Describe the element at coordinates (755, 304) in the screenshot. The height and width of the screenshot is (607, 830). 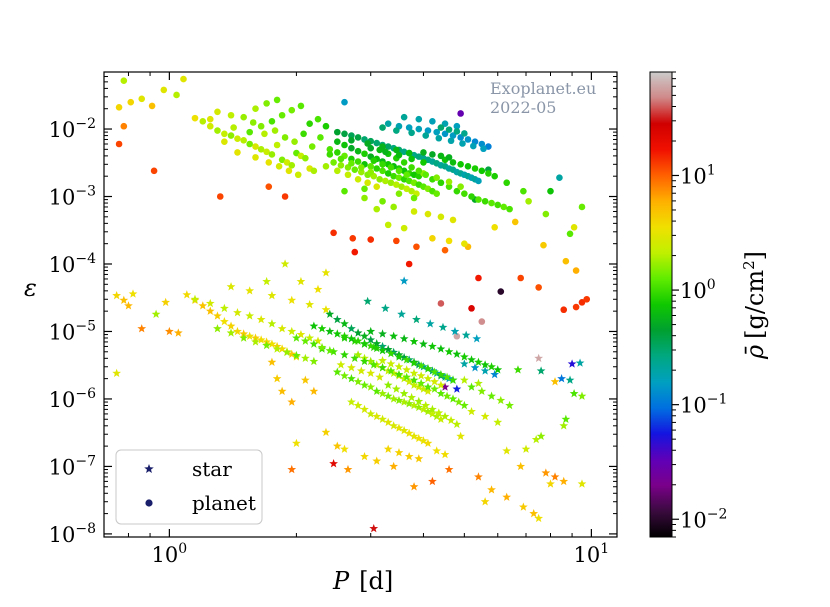
I see `colorbar-label-unit: [g/cm` at that location.